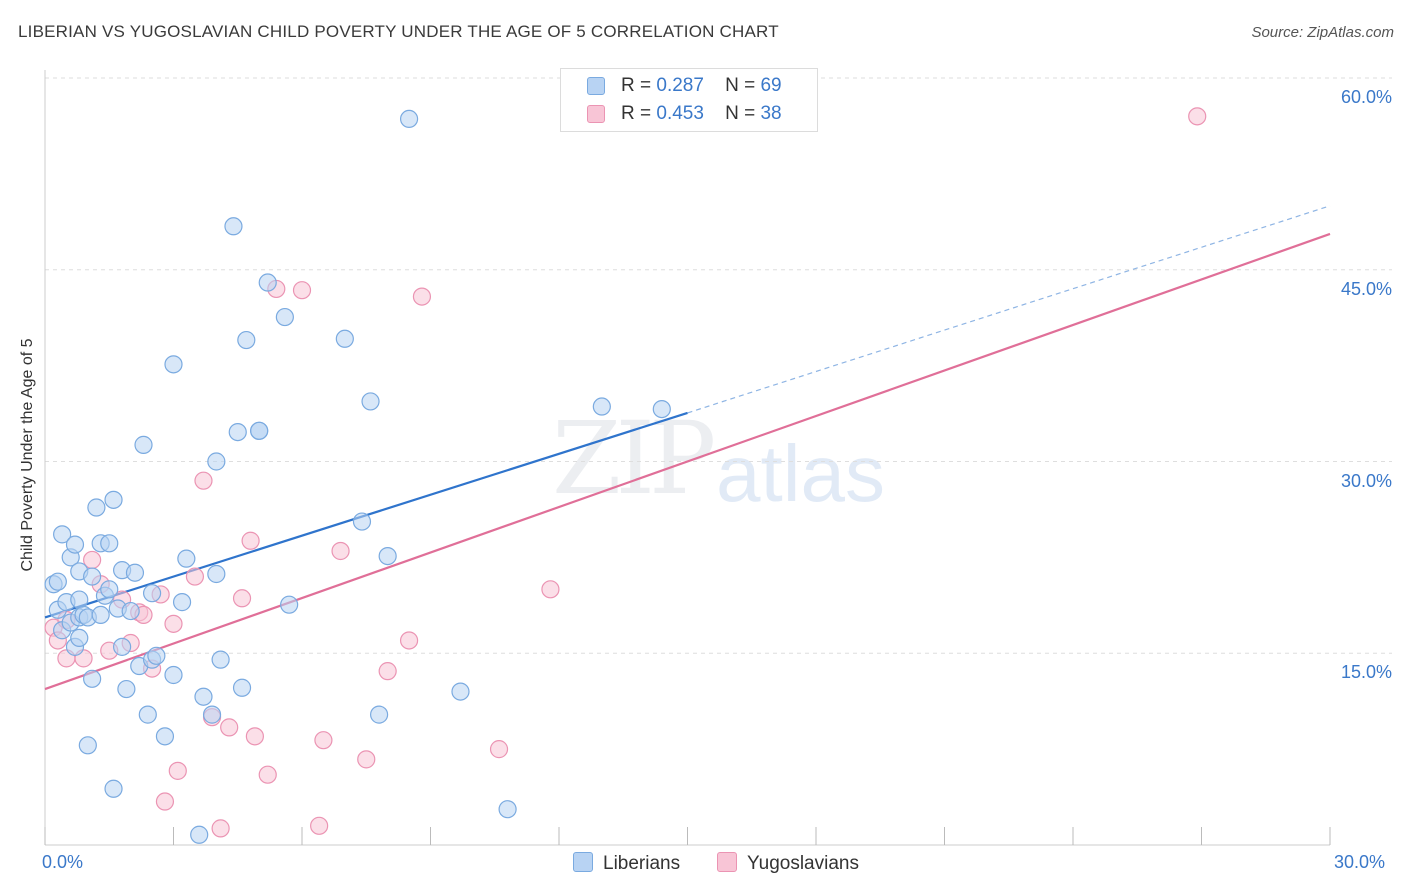  What do you see at coordinates (771, 113) in the screenshot?
I see `yugoslavians-n-value: 38` at bounding box center [771, 113].